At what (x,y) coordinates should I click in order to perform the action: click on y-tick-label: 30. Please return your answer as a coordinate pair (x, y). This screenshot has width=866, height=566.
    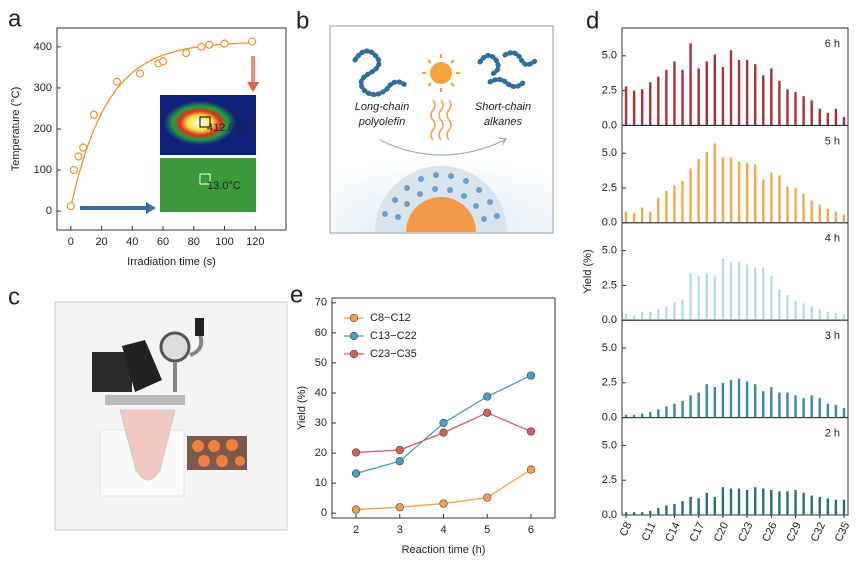
    Looking at the image, I should click on (321, 423).